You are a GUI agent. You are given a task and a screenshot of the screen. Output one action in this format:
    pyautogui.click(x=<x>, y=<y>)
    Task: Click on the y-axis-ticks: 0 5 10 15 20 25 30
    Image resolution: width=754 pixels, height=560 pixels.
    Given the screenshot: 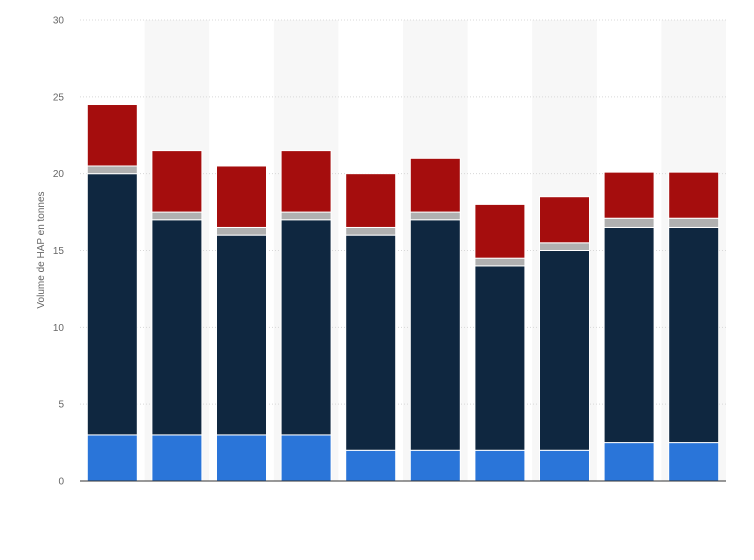 What is the action you would take?
    pyautogui.click(x=59, y=252)
    